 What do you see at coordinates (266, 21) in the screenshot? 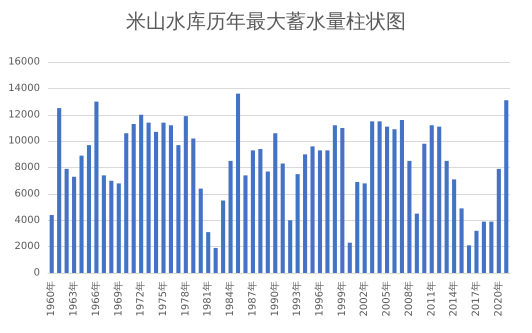
I see `chart-title: 米山水库历年最大蓄水量柱状图` at bounding box center [266, 21].